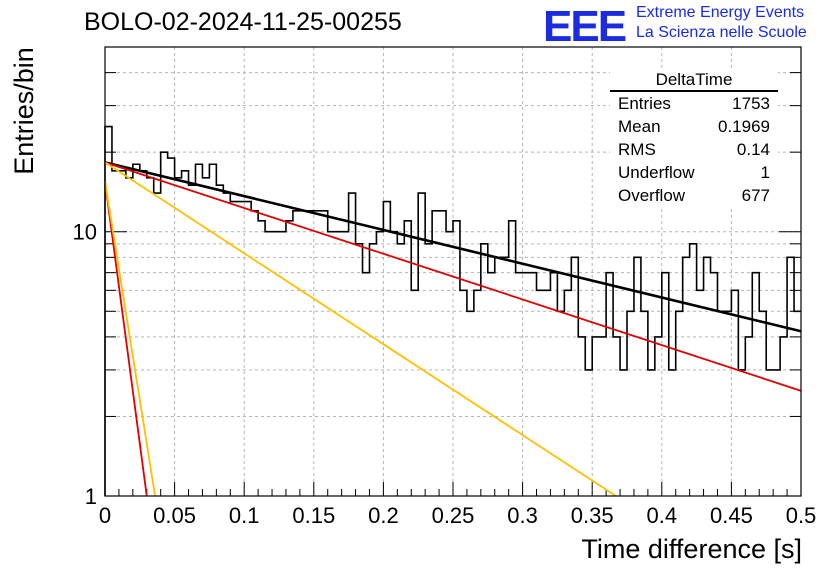 This screenshot has width=836, height=572. I want to click on eee-logo: EEE, so click(585, 26).